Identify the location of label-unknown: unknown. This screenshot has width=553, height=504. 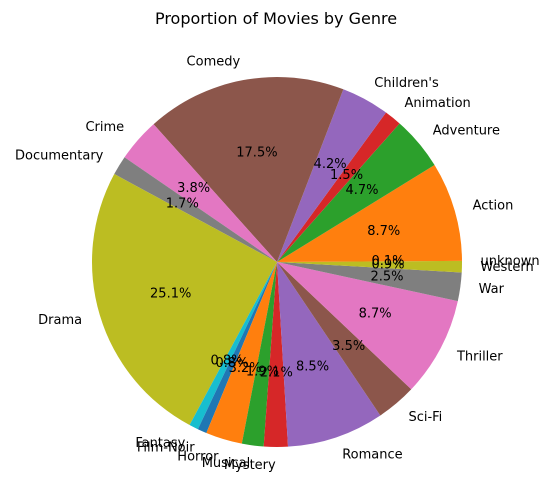
(510, 261).